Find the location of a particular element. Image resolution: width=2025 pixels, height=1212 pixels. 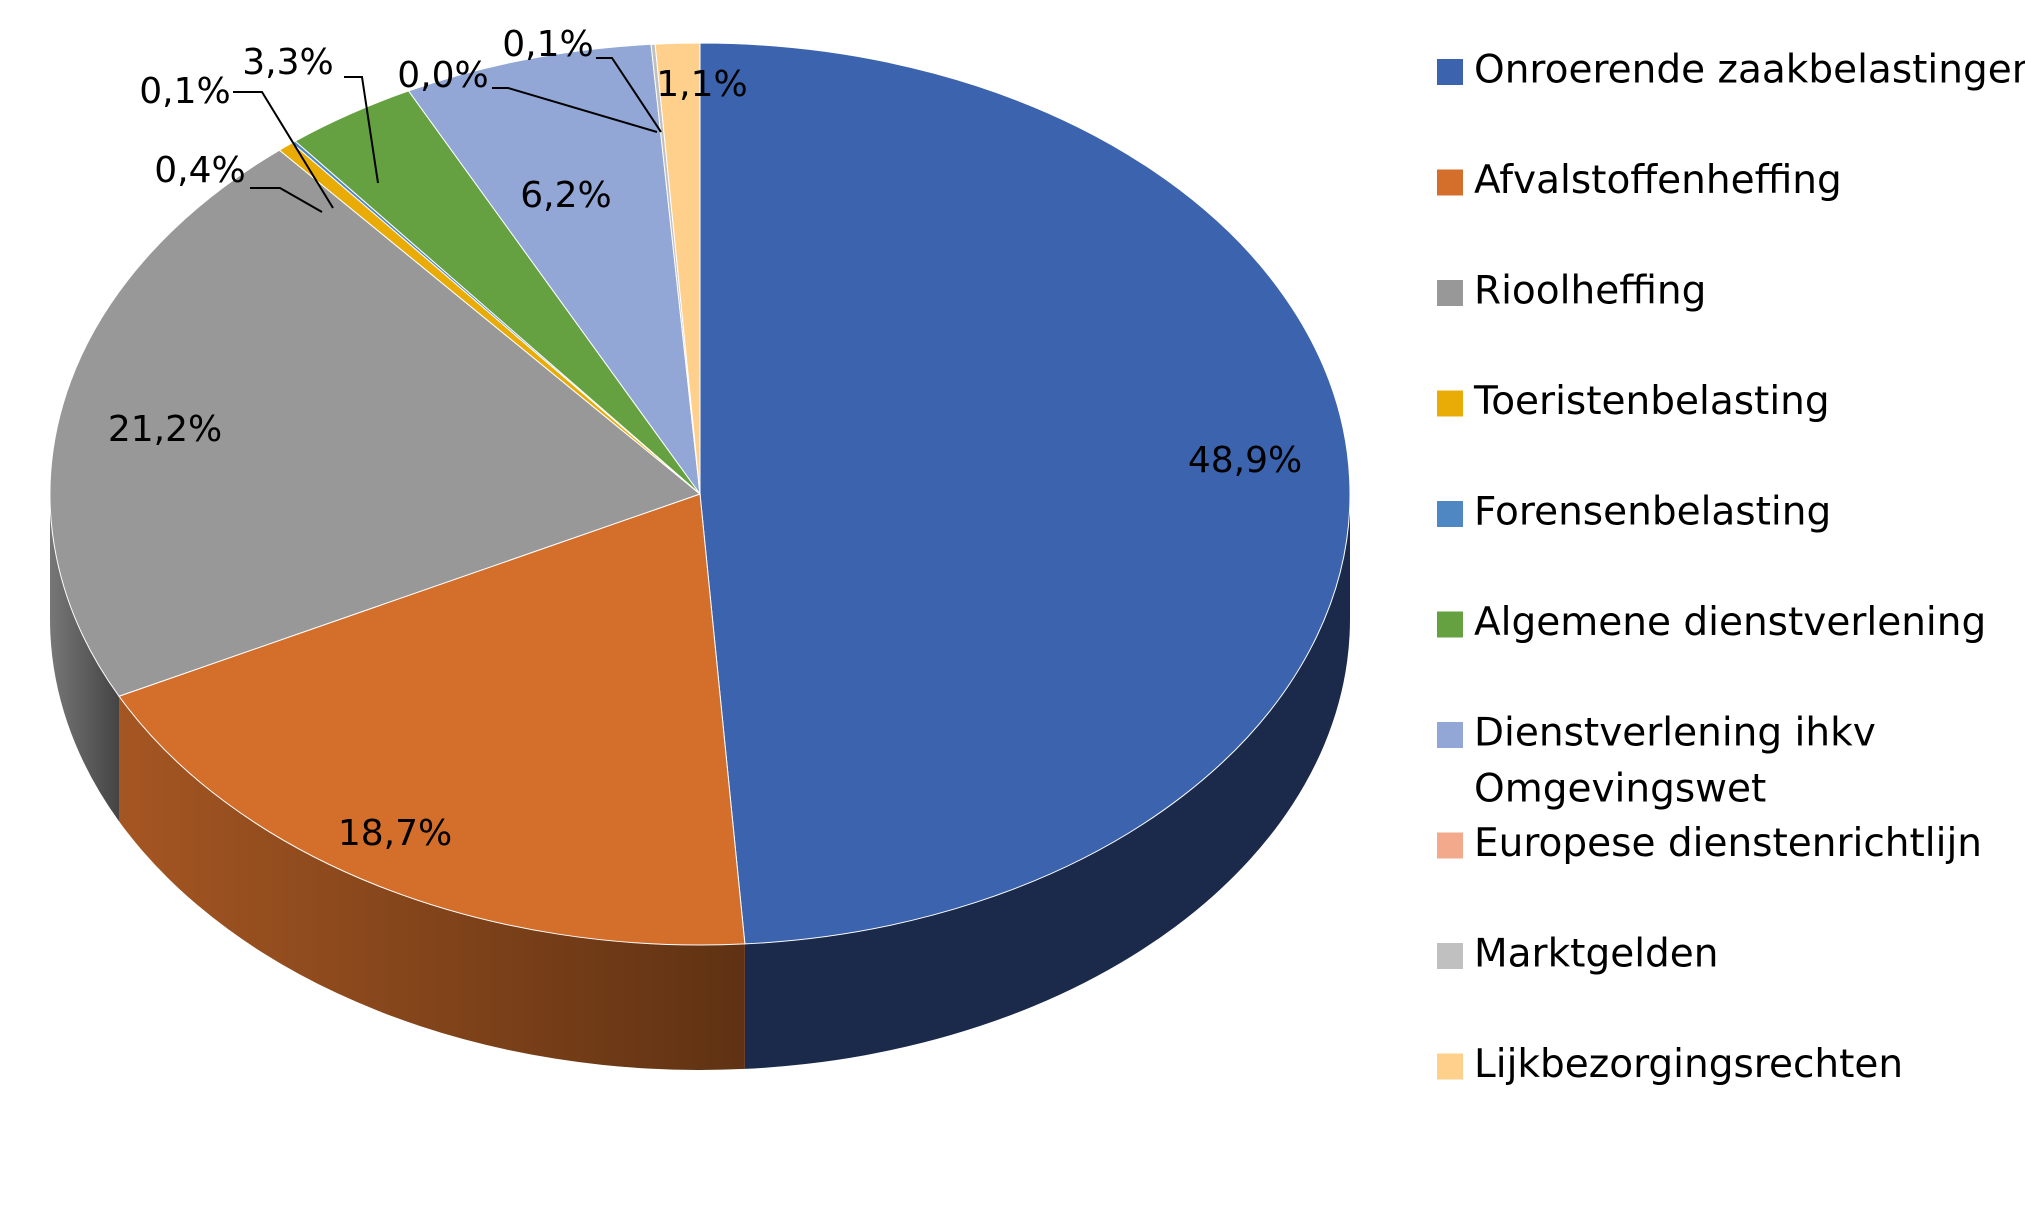

legend-item-onroerende-zaakbelastingen: Onroerende zaakbelastingen is located at coordinates (1731, 70).